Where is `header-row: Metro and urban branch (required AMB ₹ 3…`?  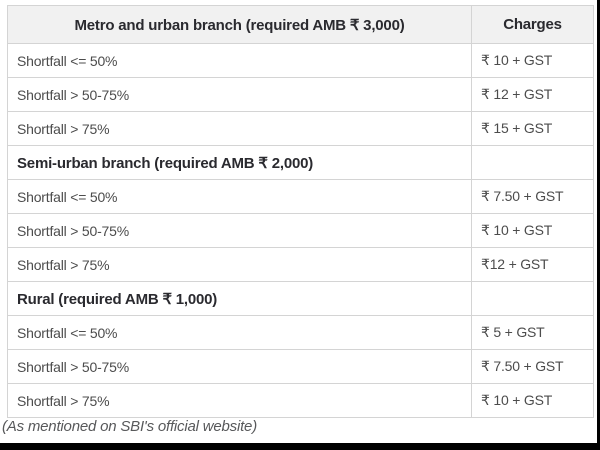
header-row: Metro and urban branch (required AMB ₹ 3… is located at coordinates (300, 24).